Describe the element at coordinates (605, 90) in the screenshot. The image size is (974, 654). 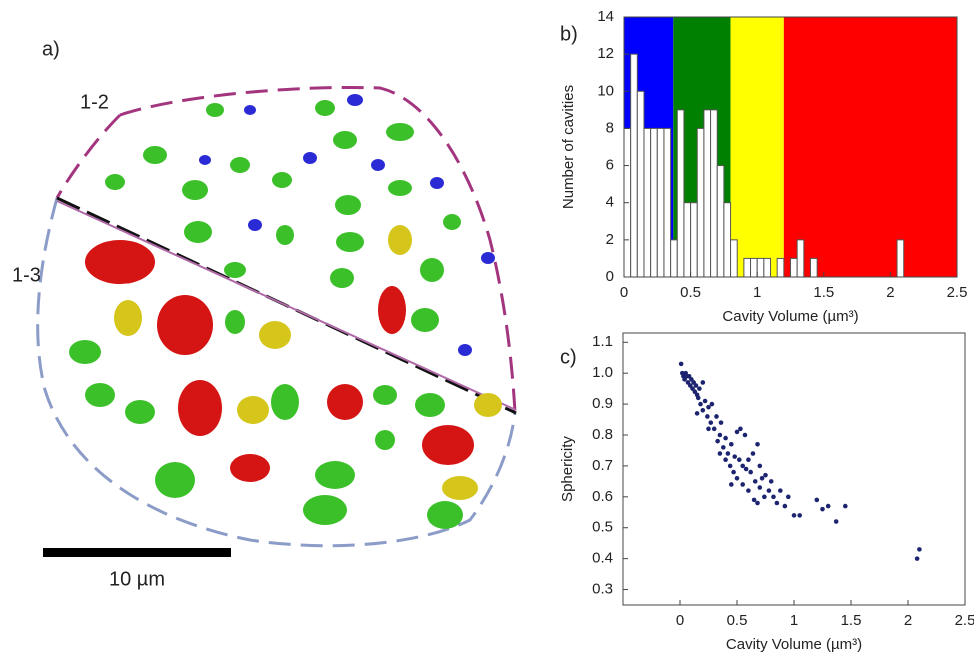
I see `y-tick-label: 10` at that location.